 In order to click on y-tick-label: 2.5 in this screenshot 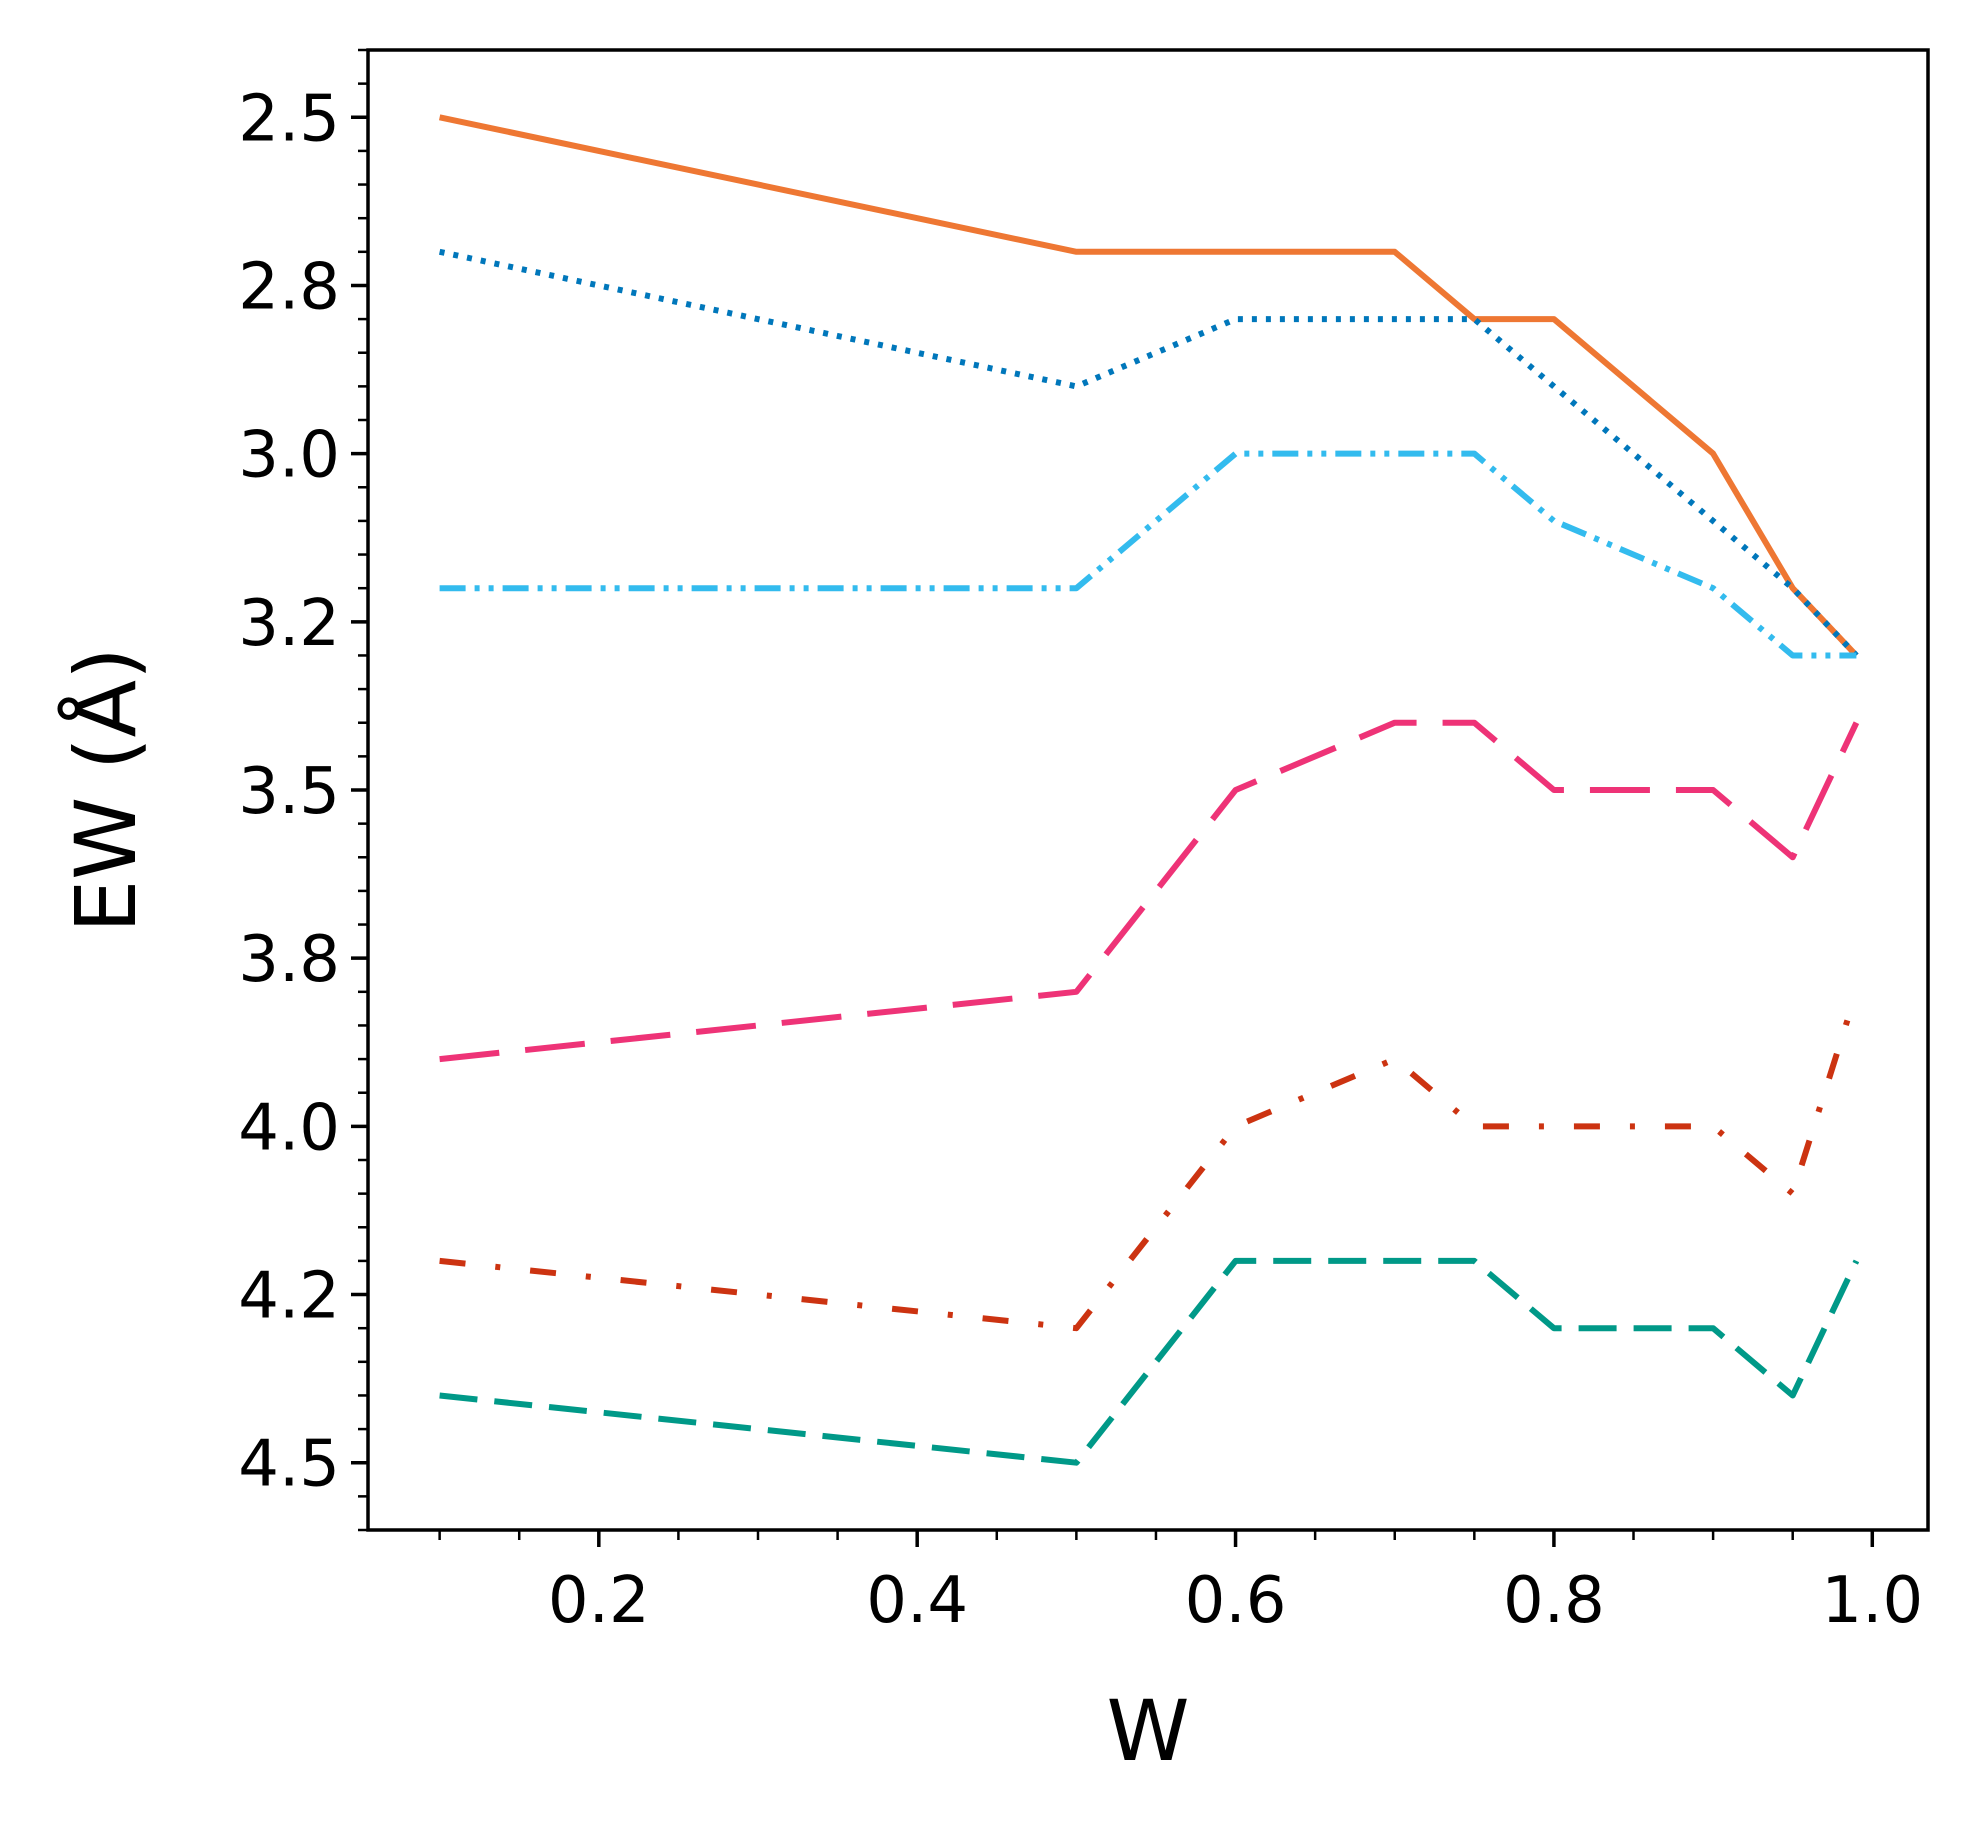, I will do `click(289, 119)`.